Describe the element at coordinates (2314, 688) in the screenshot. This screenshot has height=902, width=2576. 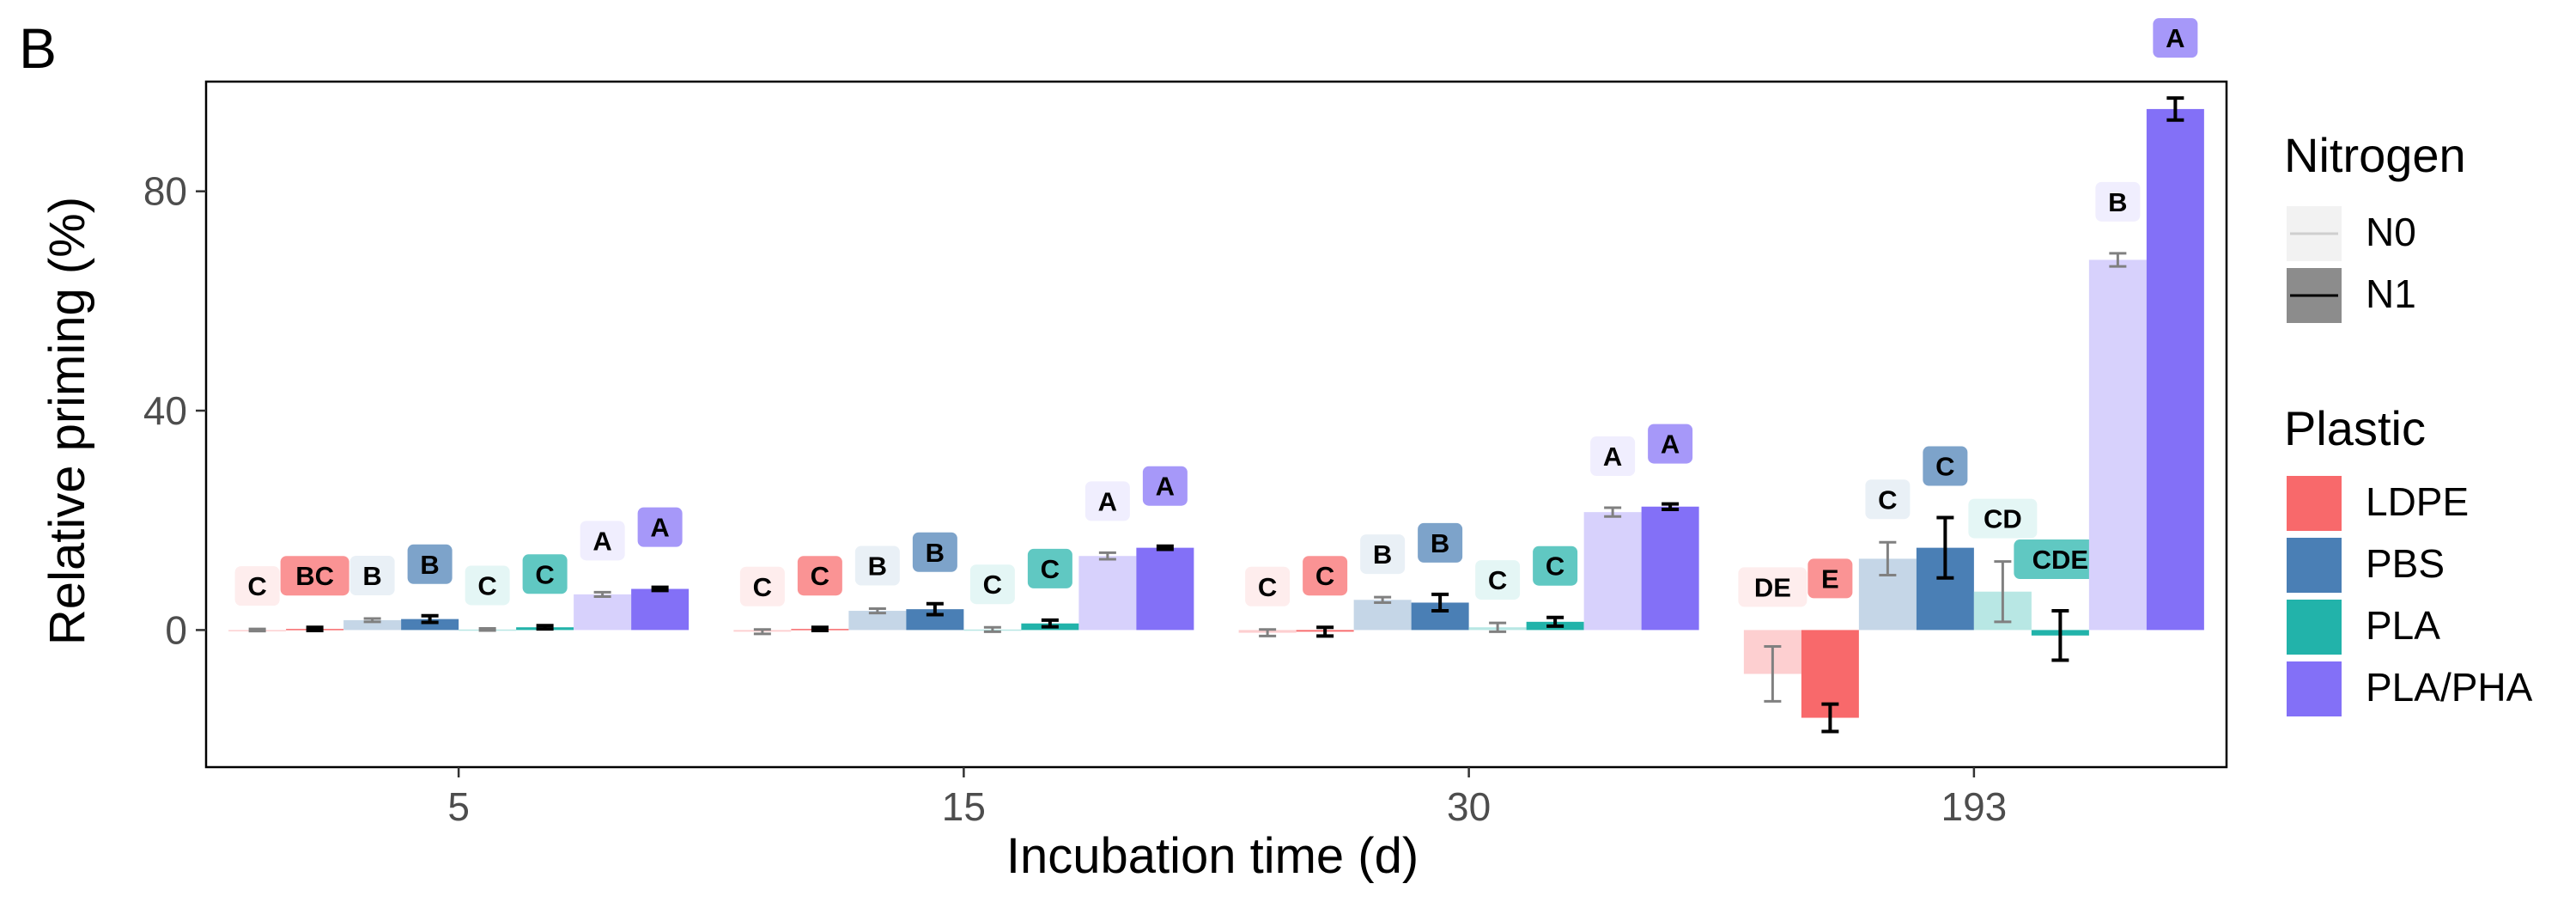
I see `legend-swatch-pla-pha` at that location.